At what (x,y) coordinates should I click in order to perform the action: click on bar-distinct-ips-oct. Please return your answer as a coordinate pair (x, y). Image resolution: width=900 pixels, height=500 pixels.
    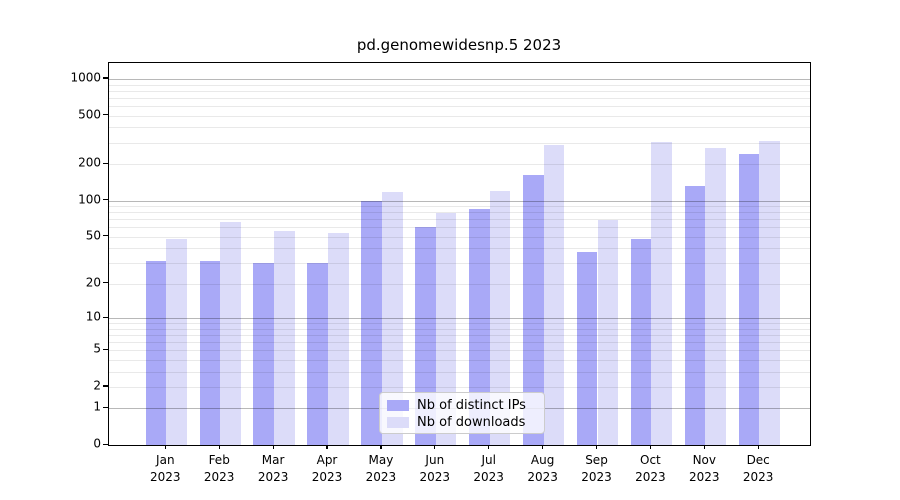
    Looking at the image, I should click on (641, 341).